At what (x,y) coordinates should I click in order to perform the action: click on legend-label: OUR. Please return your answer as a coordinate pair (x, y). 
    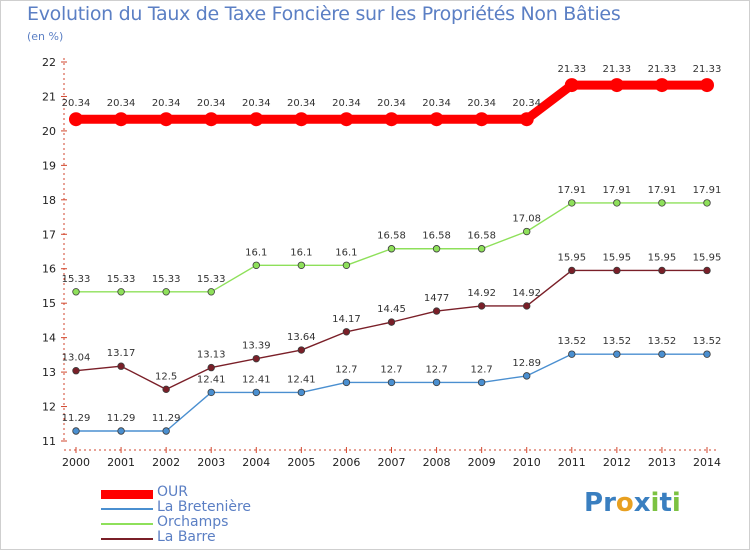
    Looking at the image, I should click on (172, 492).